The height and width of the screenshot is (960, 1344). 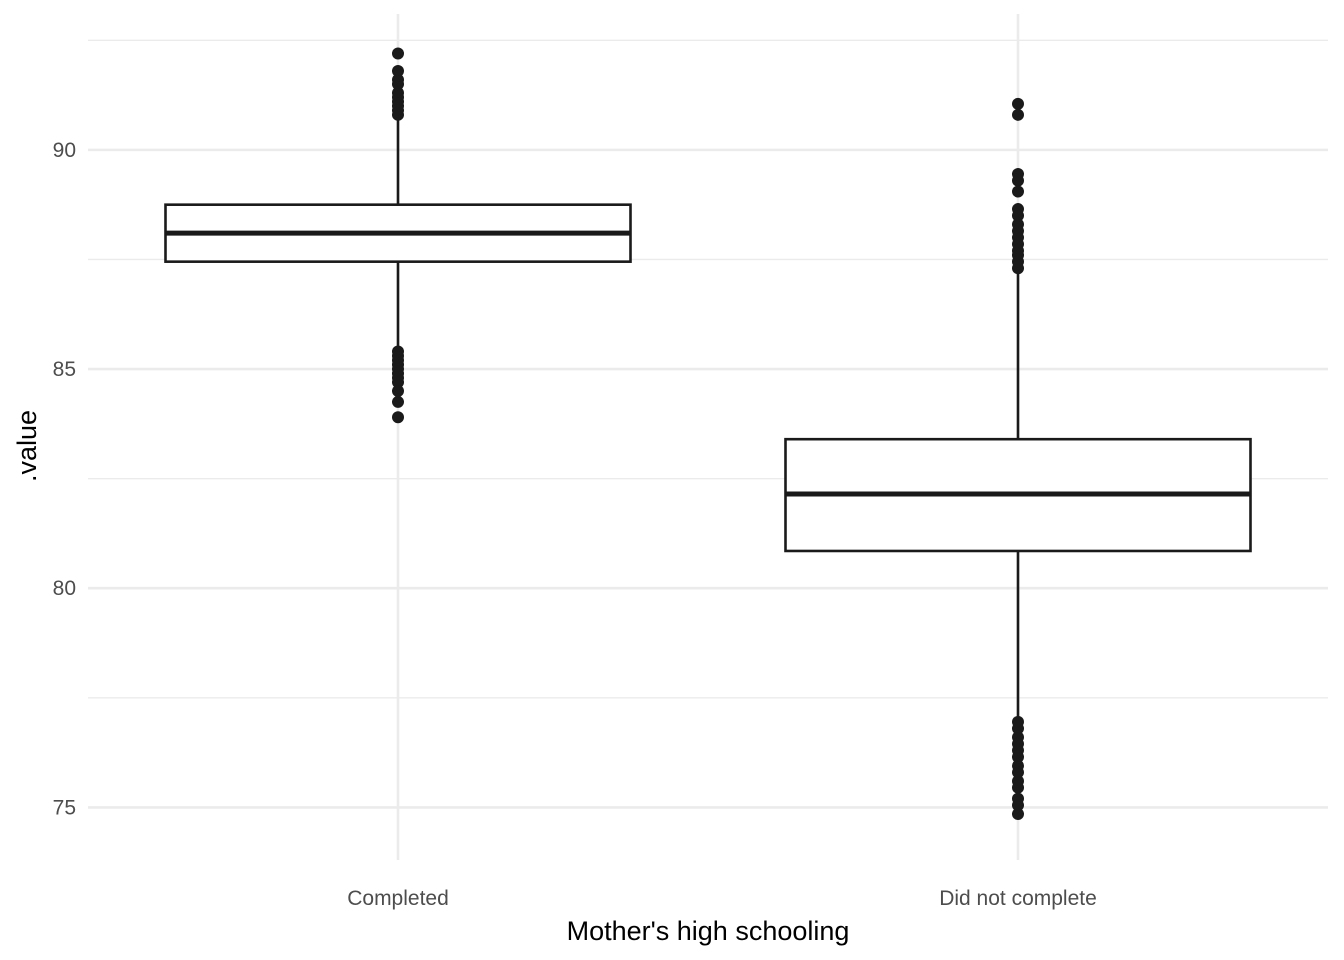 I want to click on x-axis-title: Mother's high schooling, so click(x=708, y=931).